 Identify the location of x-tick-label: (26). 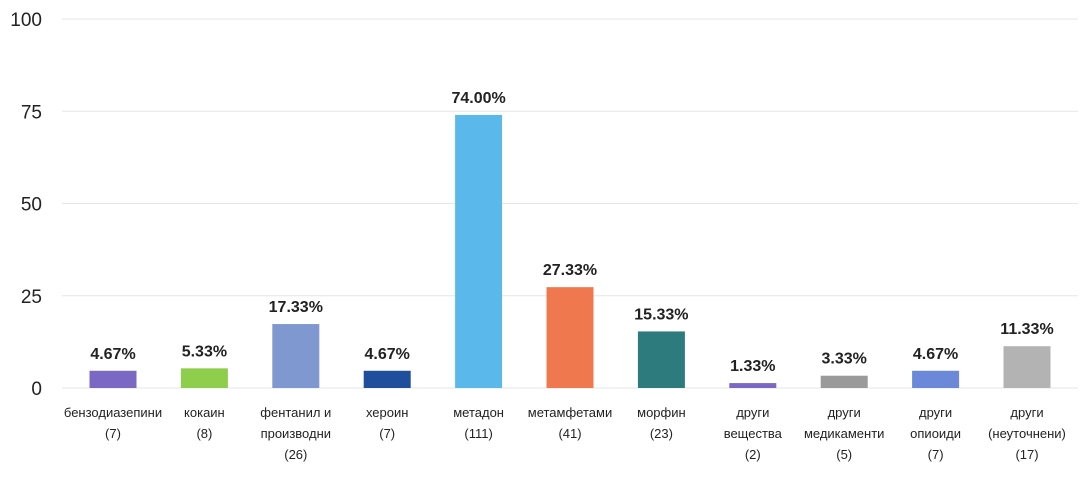
(295, 454).